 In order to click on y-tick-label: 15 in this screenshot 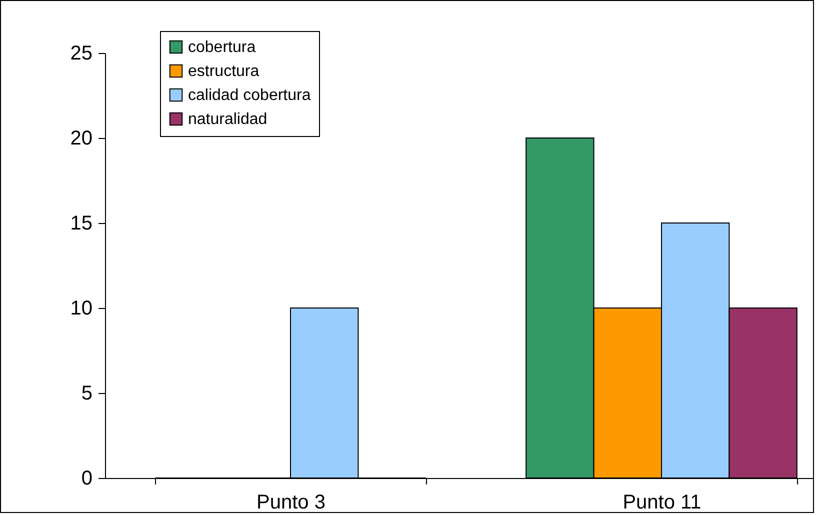, I will do `click(81, 223)`.